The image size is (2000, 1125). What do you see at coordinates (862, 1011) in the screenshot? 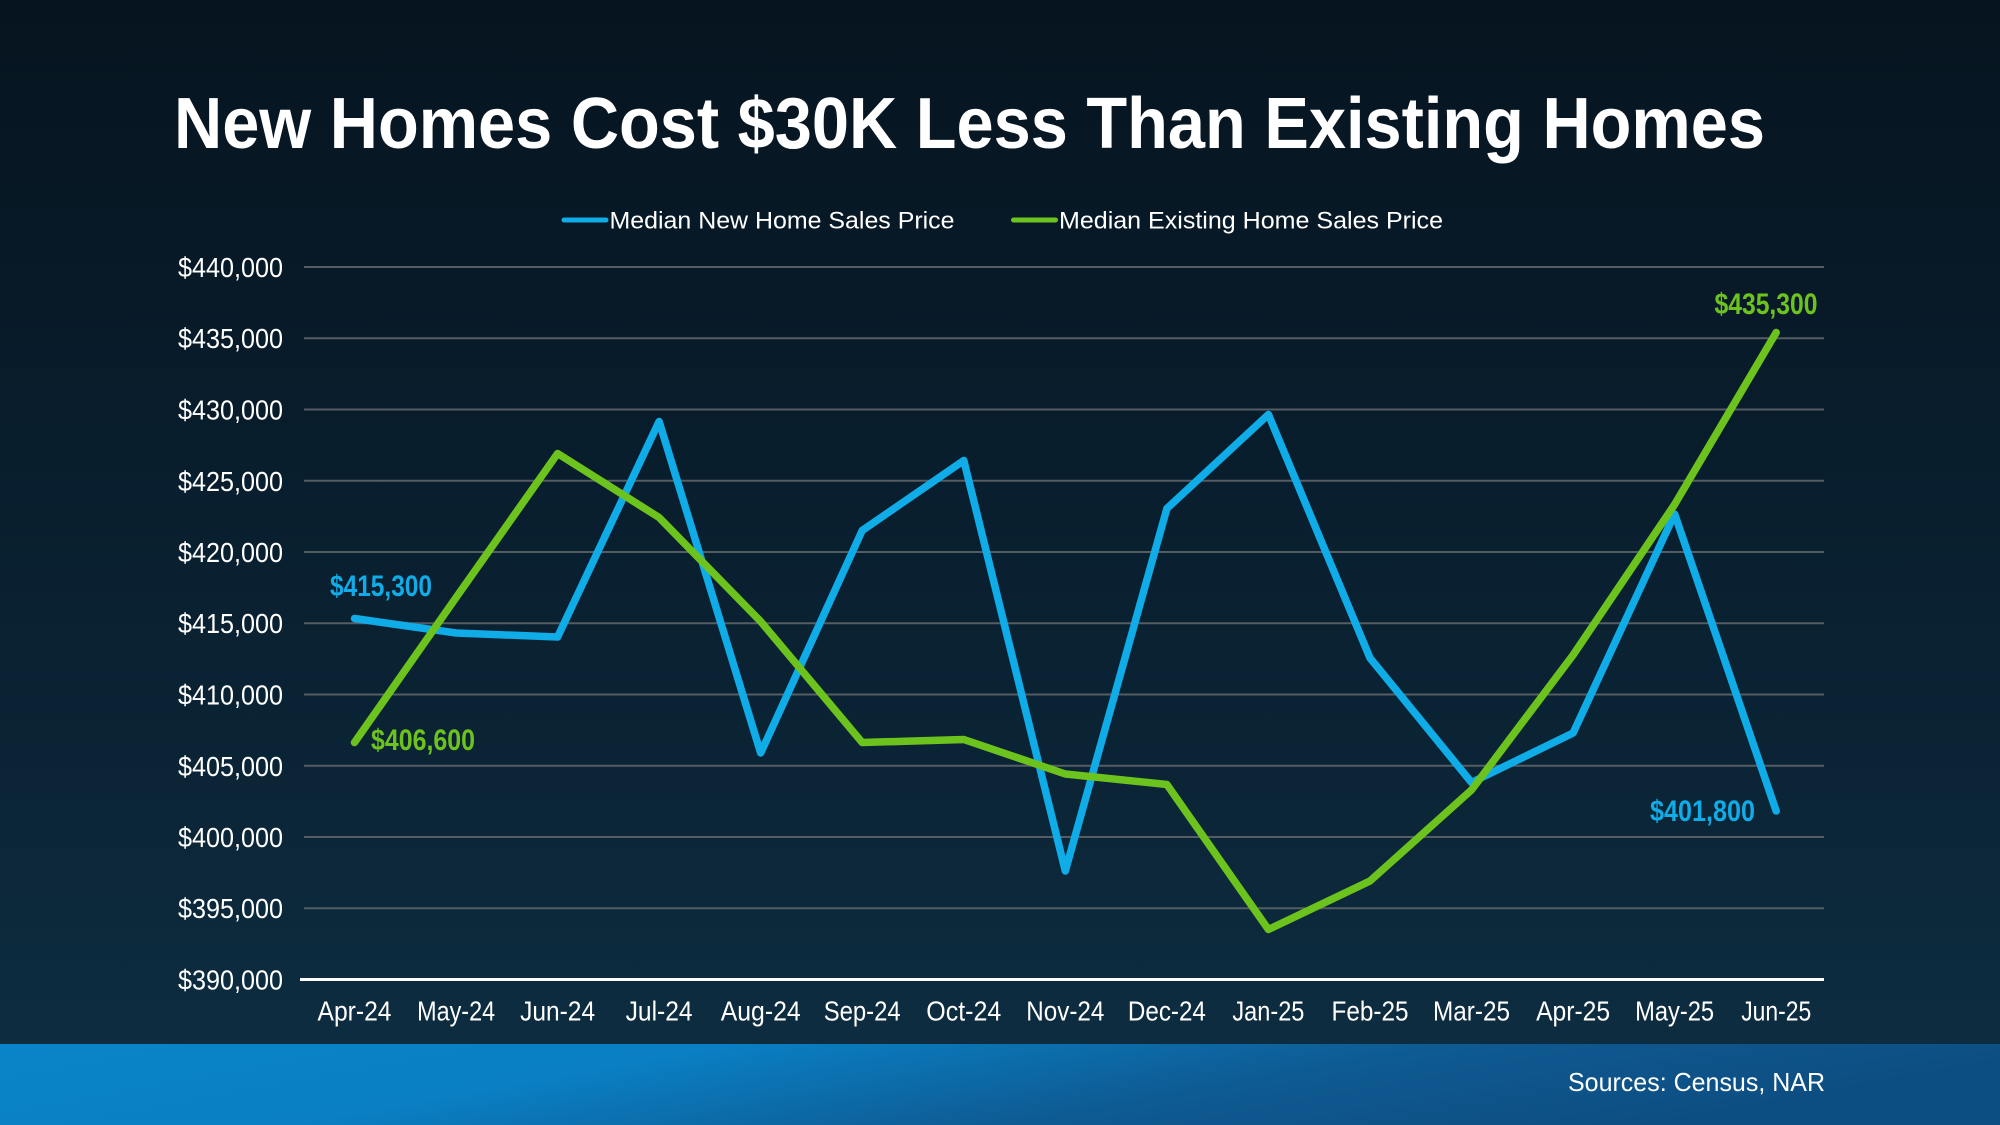
I see `svg-text: Sep-24` at bounding box center [862, 1011].